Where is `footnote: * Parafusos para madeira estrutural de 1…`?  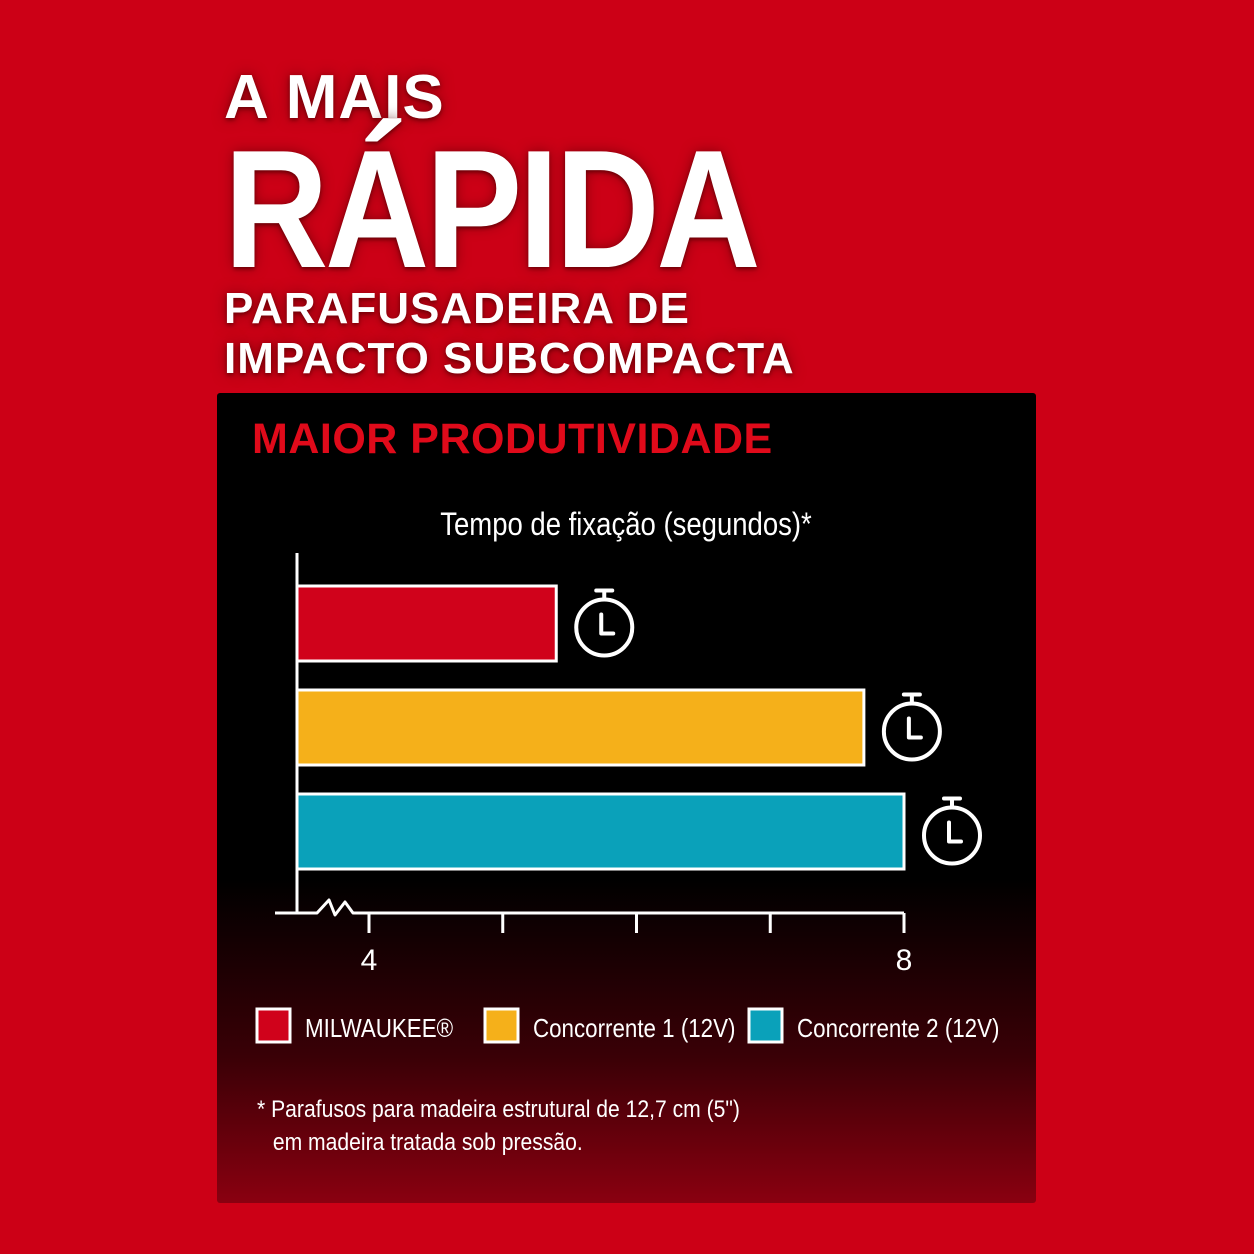
footnote: * Parafusos para madeira estrutural de 1… is located at coordinates (498, 1126).